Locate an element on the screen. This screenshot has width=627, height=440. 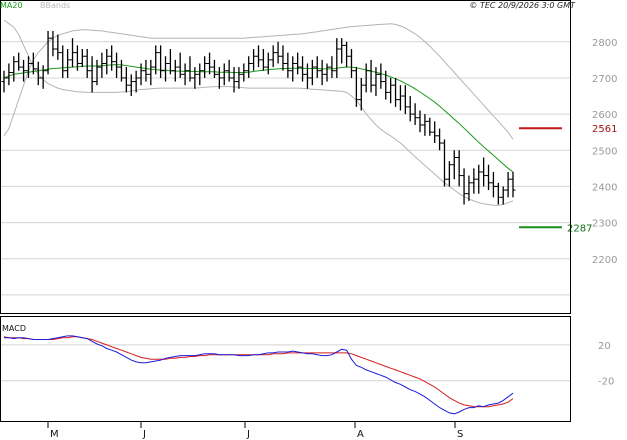
x-tick-label: M is located at coordinates (54, 434).